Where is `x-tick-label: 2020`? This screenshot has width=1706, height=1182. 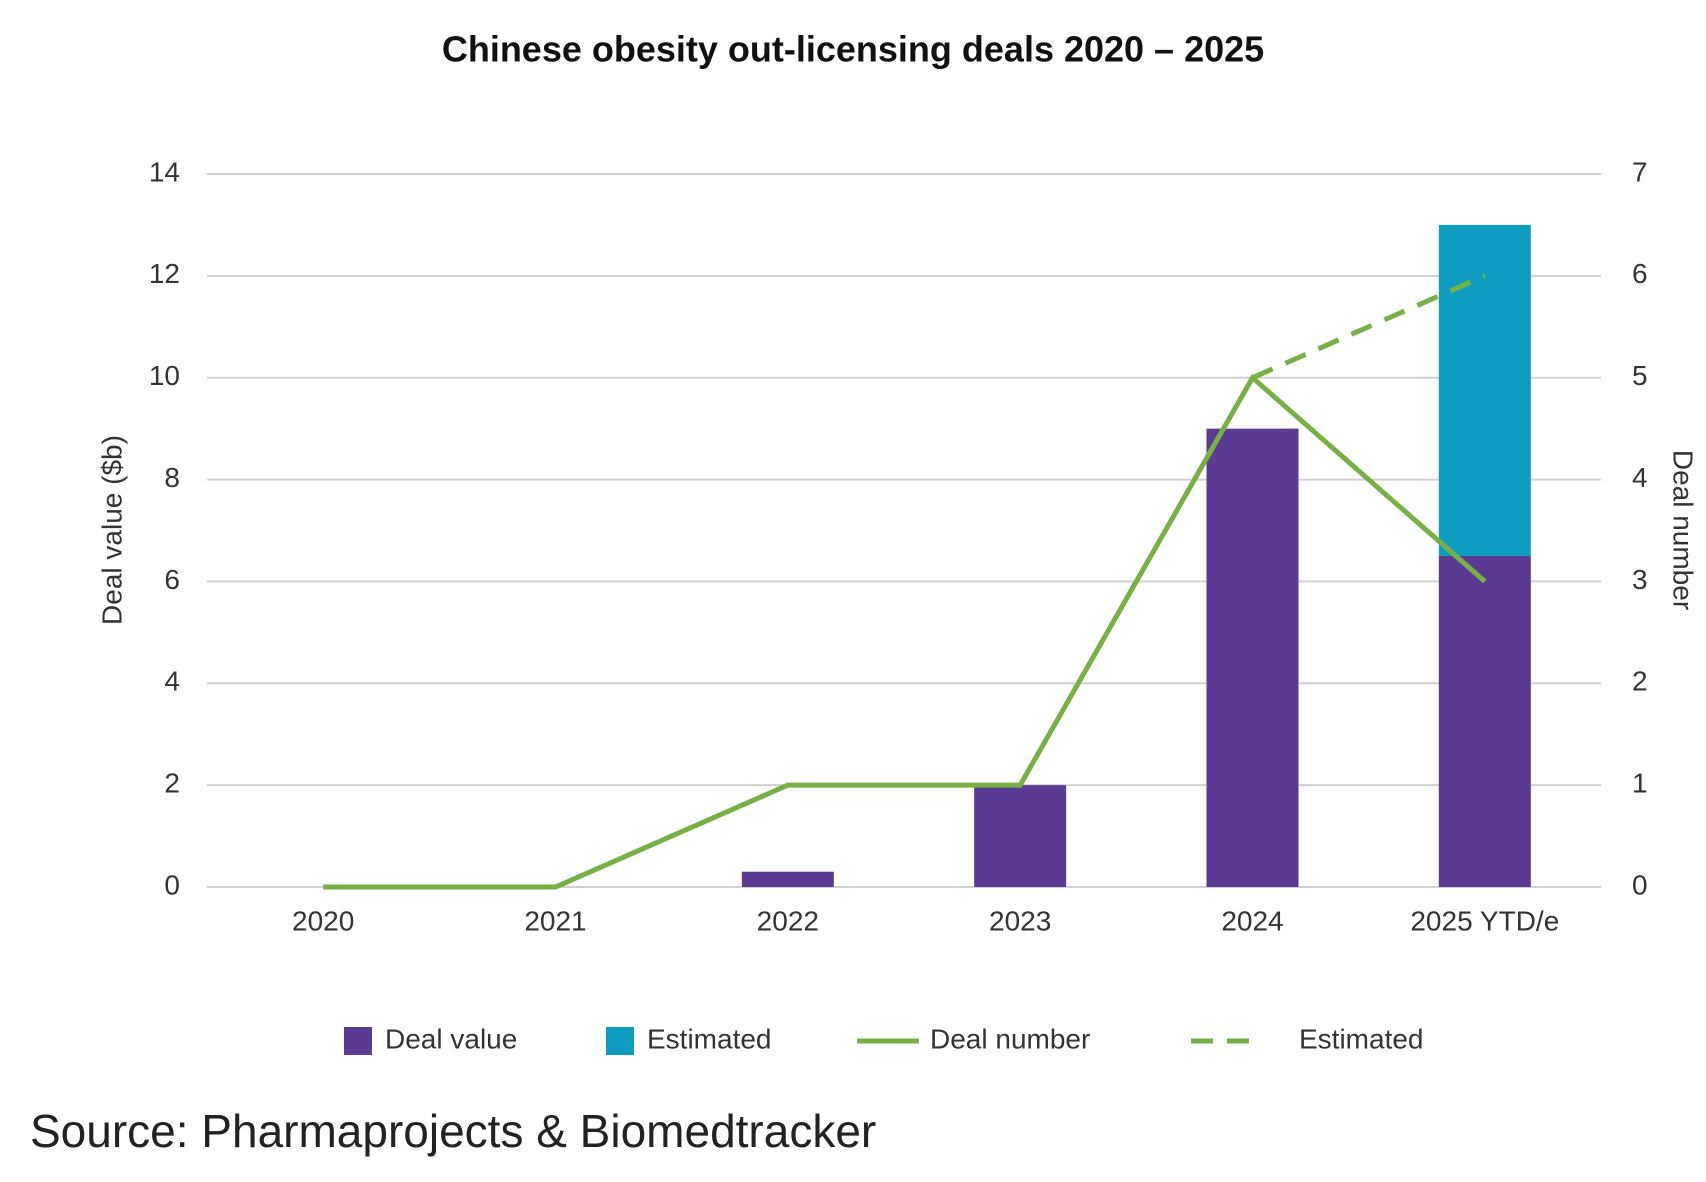 x-tick-label: 2020 is located at coordinates (323, 920).